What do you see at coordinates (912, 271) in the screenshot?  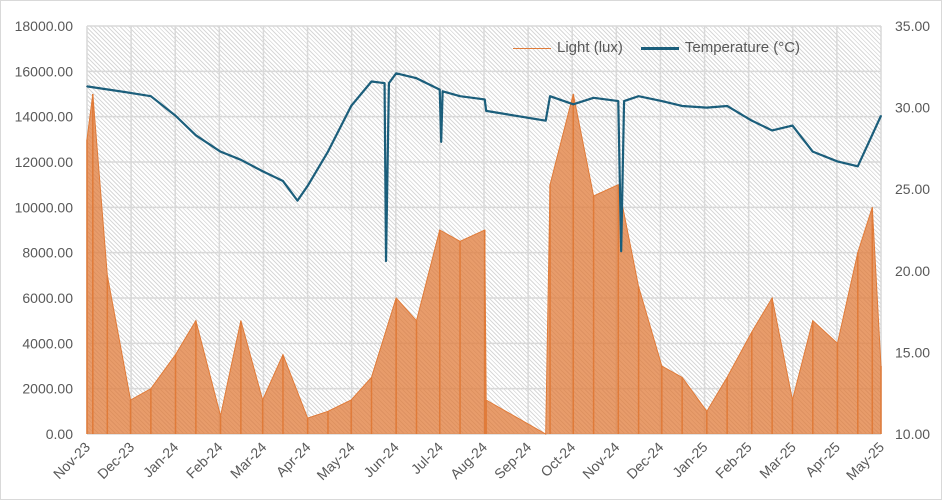 I see `y-right-tick-label: 20.00` at bounding box center [912, 271].